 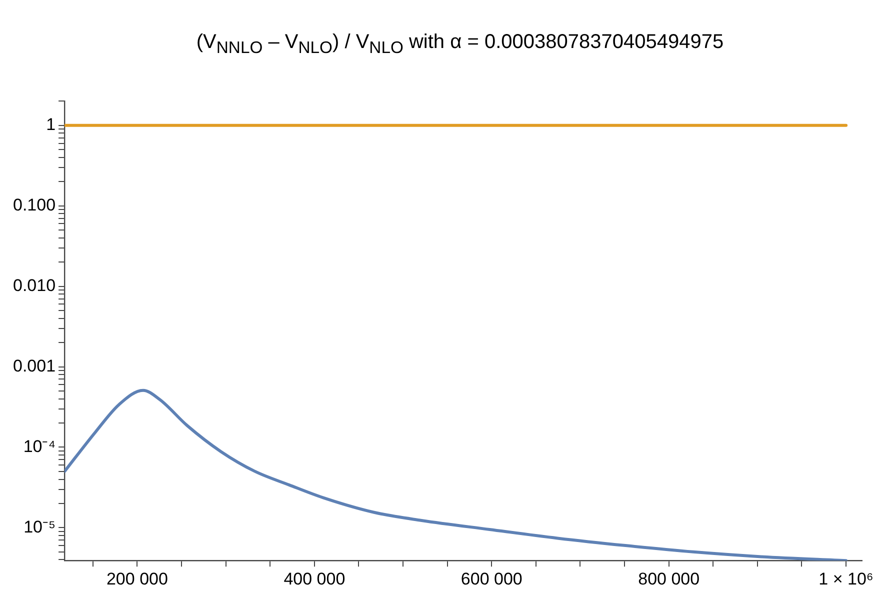 I want to click on chart-title: (V$_{NNLO}$ – V$_{NLO}$) / V$_{NLO}$ with α = 0.00038078370405494975, so click(x=460, y=44).